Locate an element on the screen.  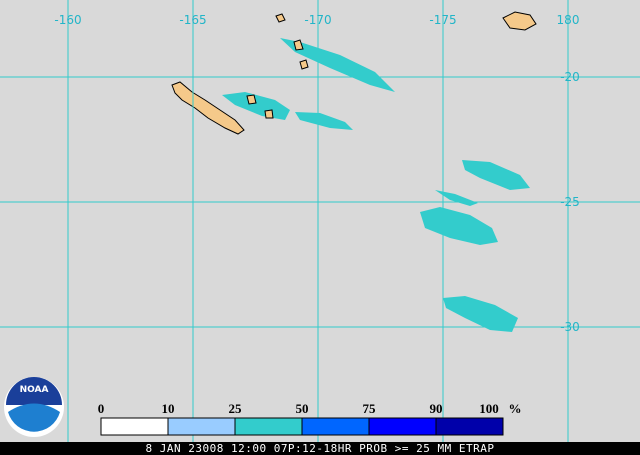
lon-label: -160 is located at coordinates (67, 20).